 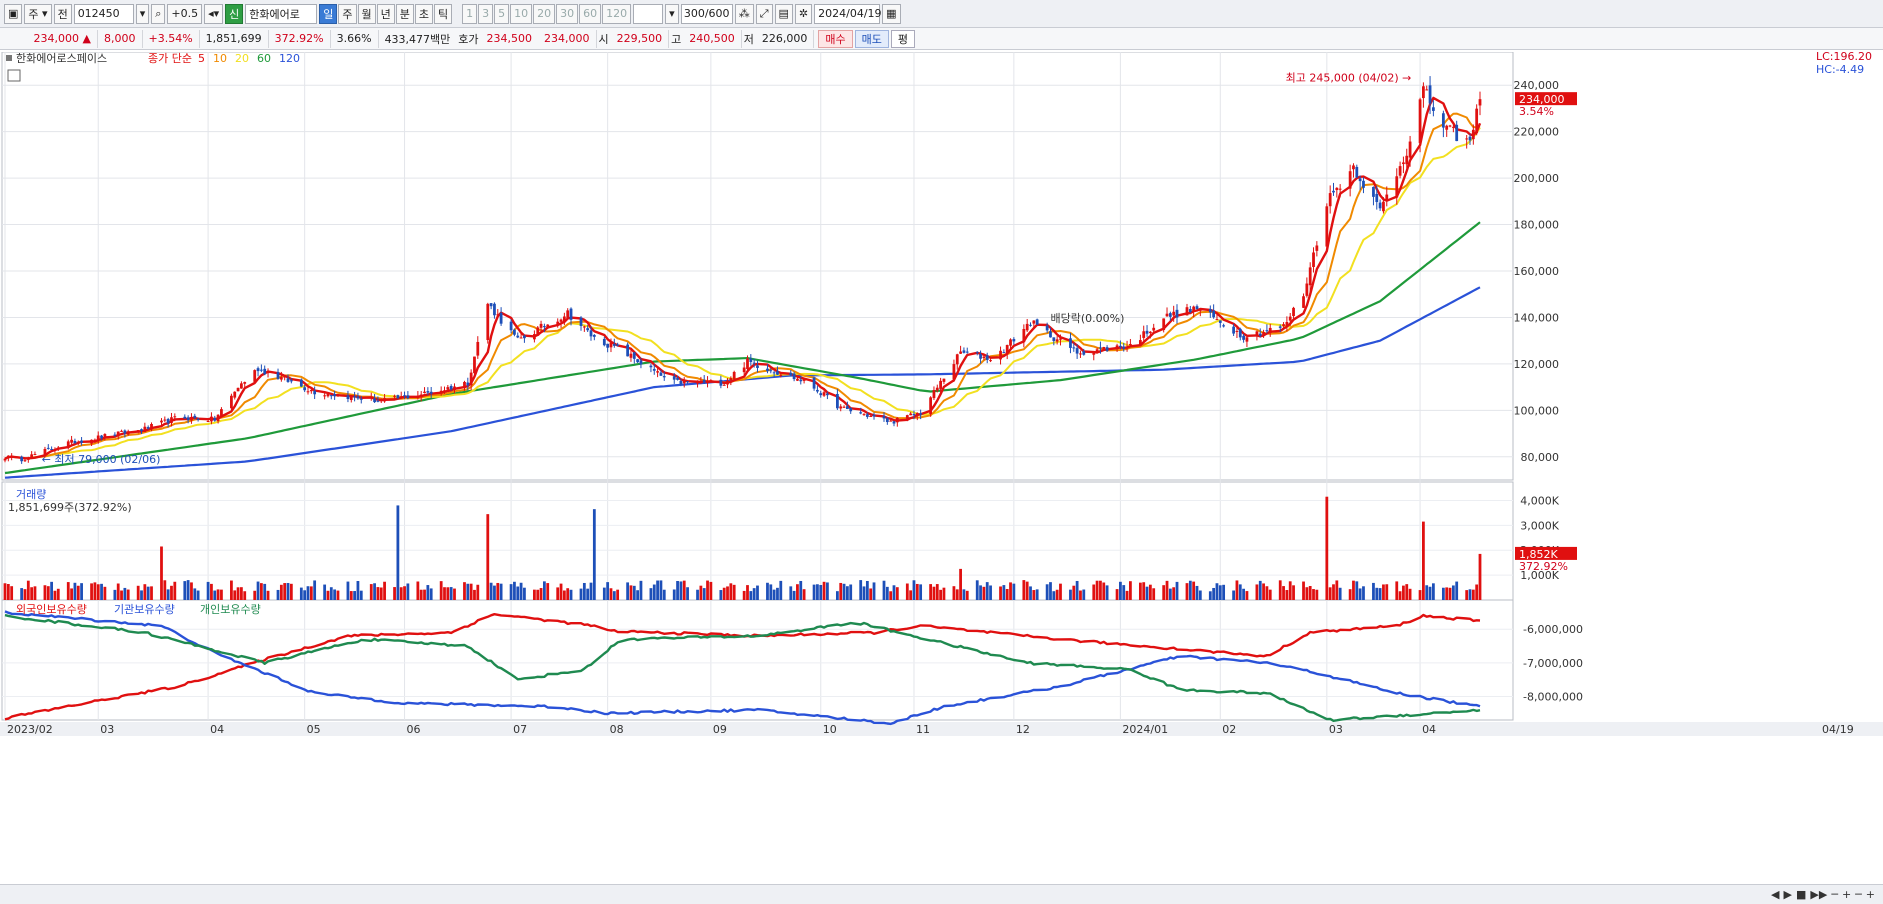 What do you see at coordinates (38, 13) in the screenshot?
I see `period-select: 주 ▾` at bounding box center [38, 13].